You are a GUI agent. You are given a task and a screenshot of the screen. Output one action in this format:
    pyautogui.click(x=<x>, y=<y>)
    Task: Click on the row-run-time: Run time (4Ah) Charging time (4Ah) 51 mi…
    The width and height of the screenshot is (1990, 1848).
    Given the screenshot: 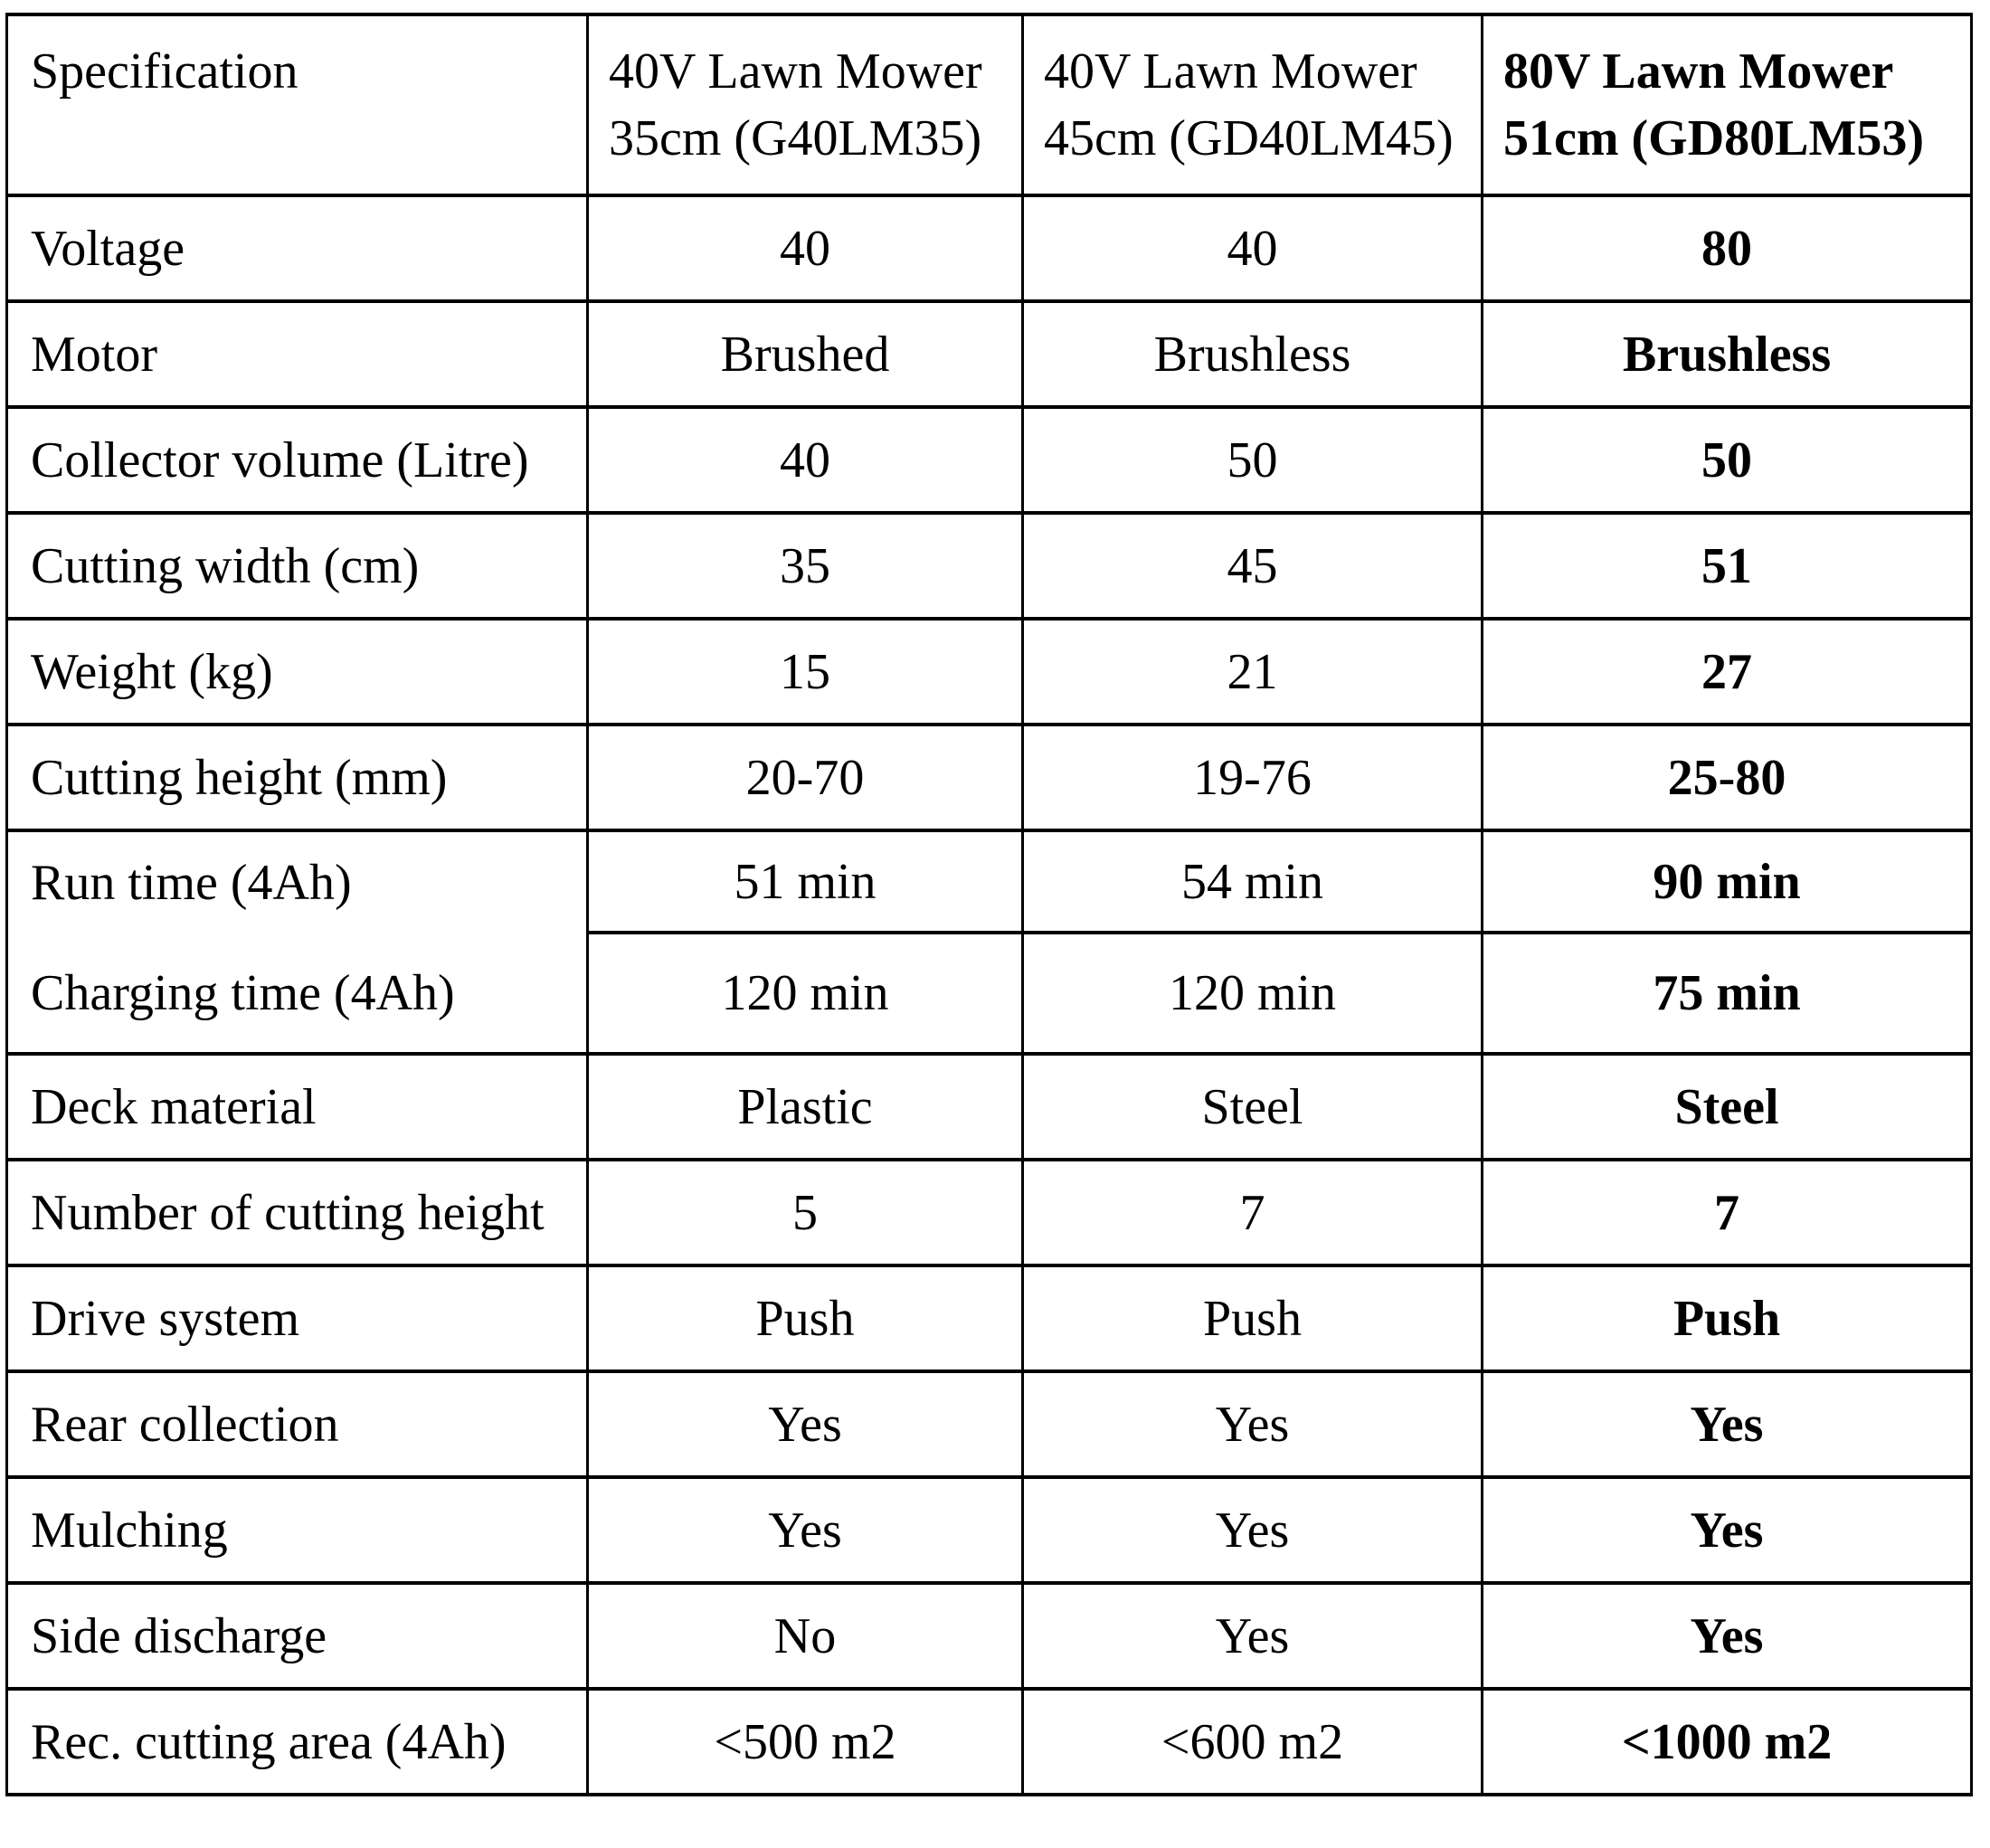 What is the action you would take?
    pyautogui.click(x=989, y=942)
    